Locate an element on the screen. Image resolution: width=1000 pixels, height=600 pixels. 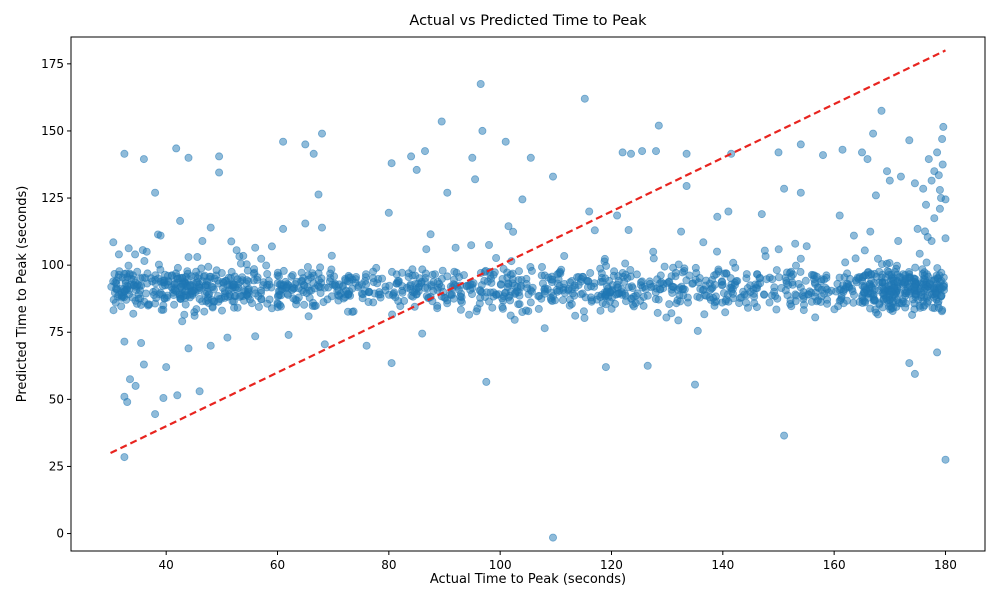
x-tick-label: 80 is located at coordinates (388, 565).